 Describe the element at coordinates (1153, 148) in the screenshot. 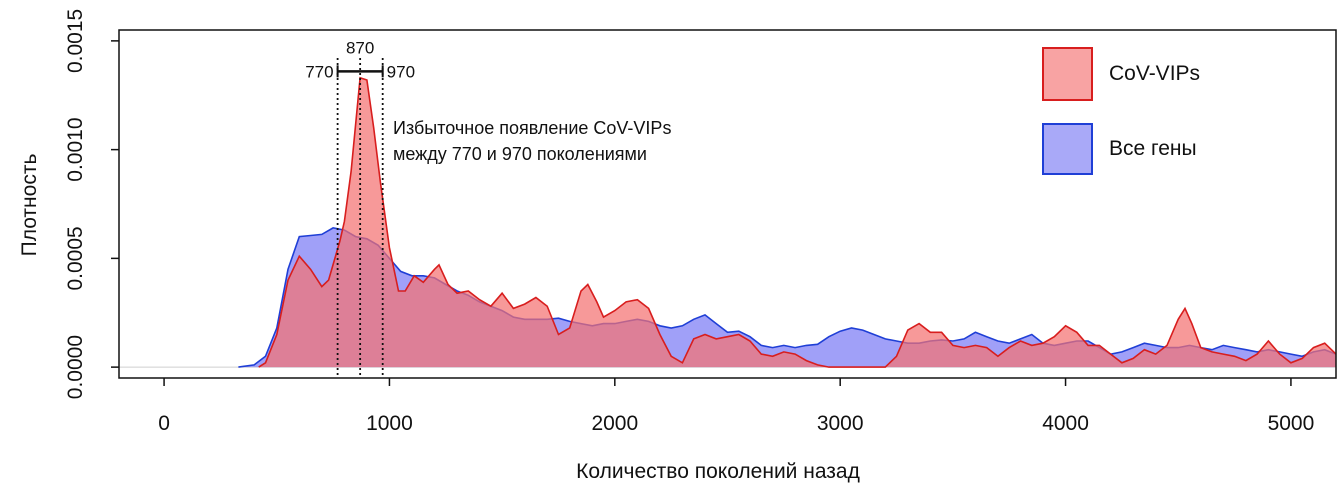

I see `legend-label-all-genes: Все гены` at that location.